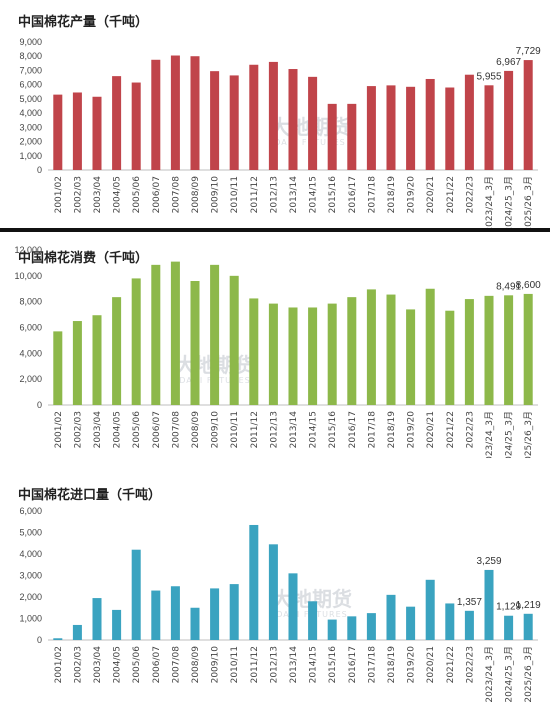 This screenshot has height=707, width=550. What do you see at coordinates (488, 76) in the screenshot?
I see `data-label: 5,955` at bounding box center [488, 76].